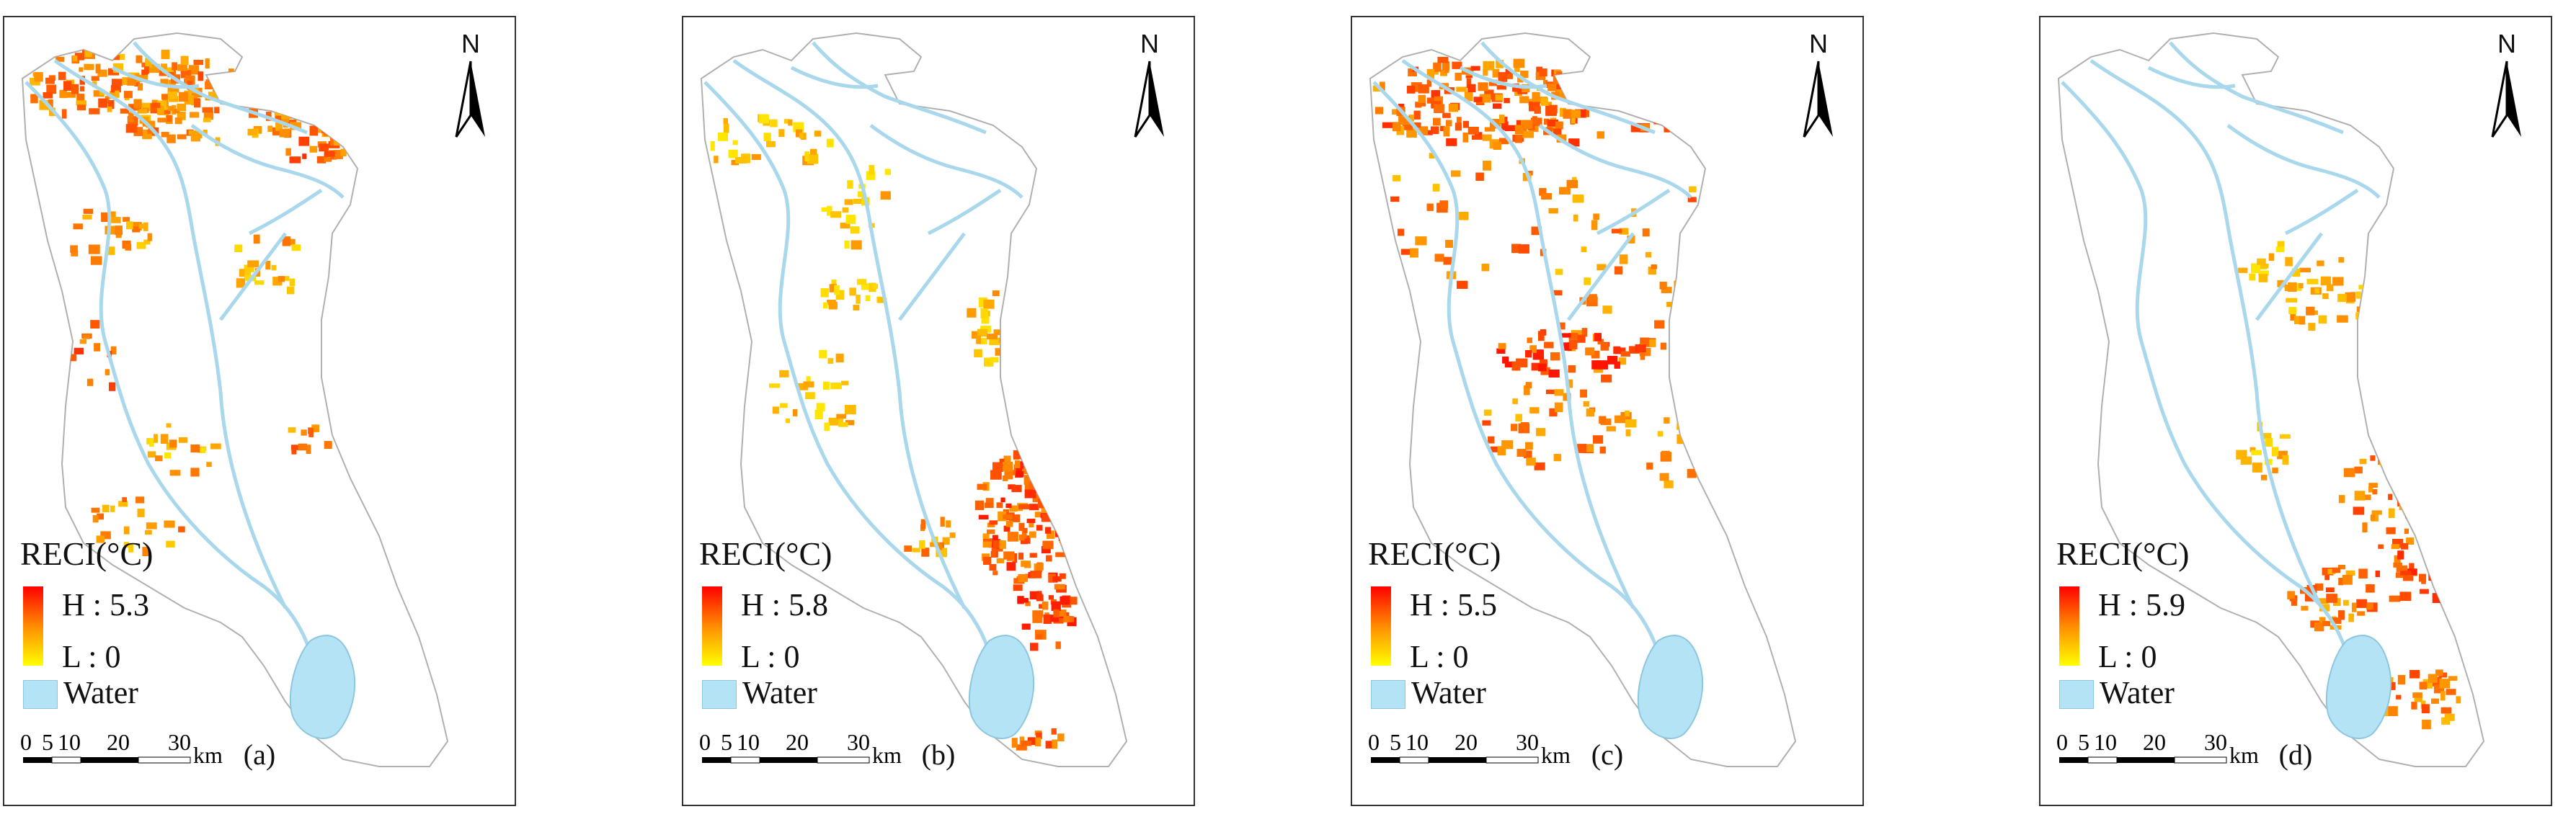  What do you see at coordinates (765, 553) in the screenshot?
I see `legend-title: RECI(°C)` at bounding box center [765, 553].